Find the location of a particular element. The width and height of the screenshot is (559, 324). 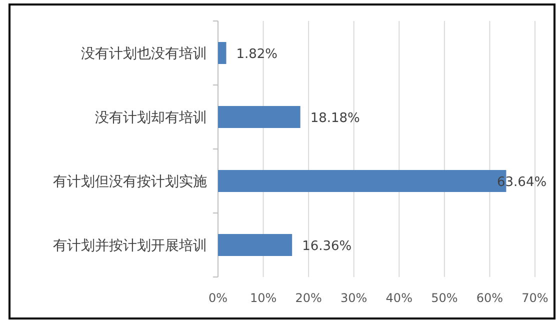

x-tick-label: 50% is located at coordinates (444, 298).